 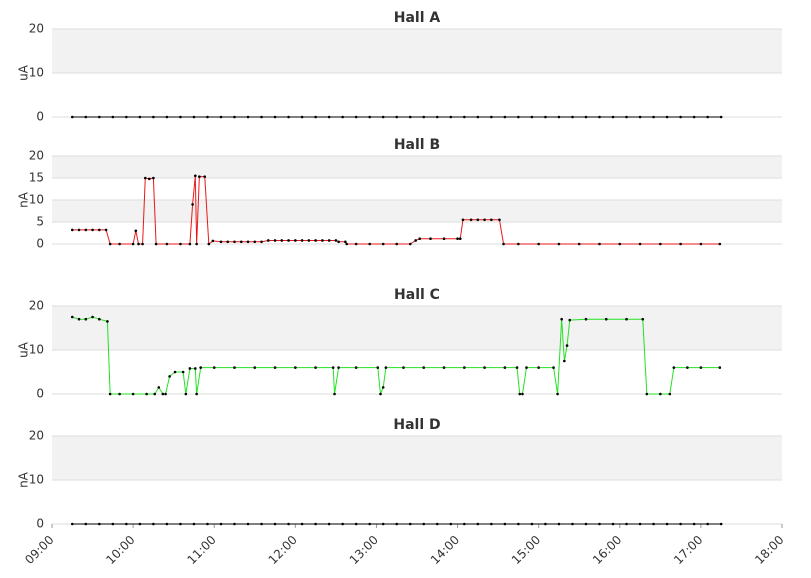 I want to click on y-tick-label: 5, so click(x=40, y=222).